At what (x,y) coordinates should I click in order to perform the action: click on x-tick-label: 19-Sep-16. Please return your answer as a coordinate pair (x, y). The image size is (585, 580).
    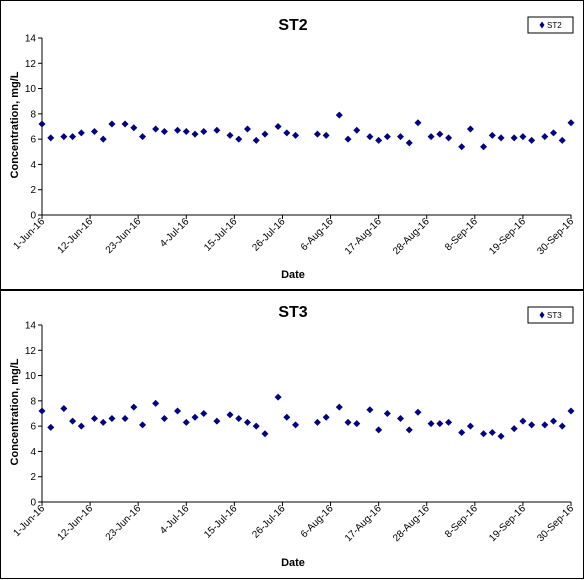
    Looking at the image, I should click on (507, 523).